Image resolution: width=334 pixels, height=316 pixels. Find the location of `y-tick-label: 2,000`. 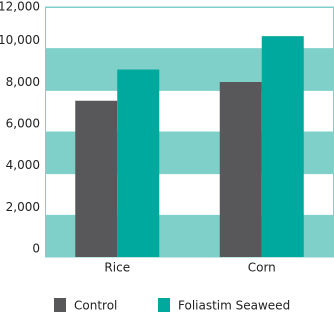

y-tick-label: 2,000 is located at coordinates (23, 207).